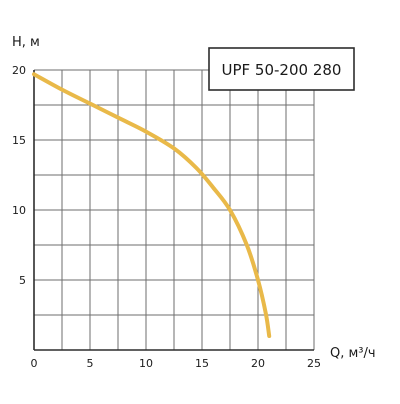  I want to click on y-tick-label: 5, so click(22, 280).